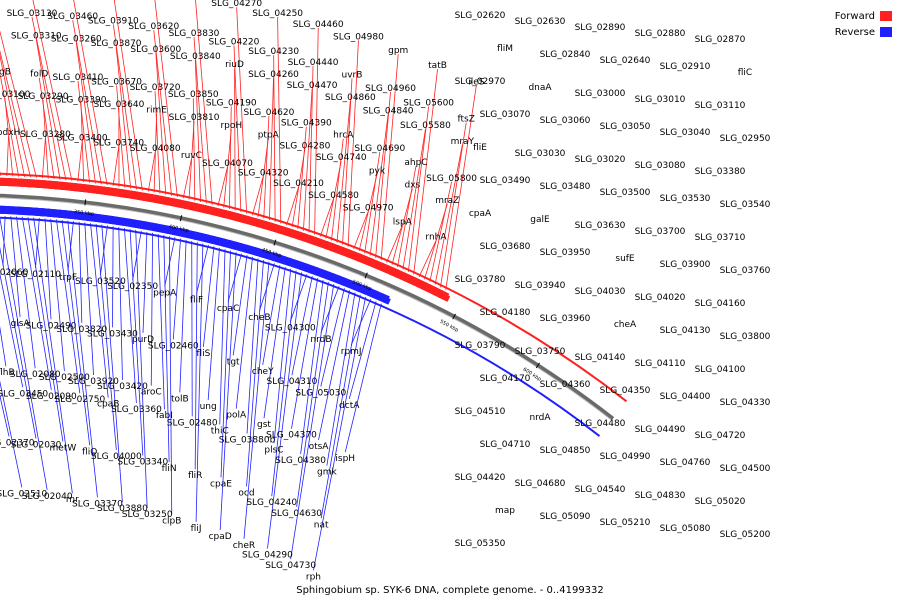 The height and width of the screenshot is (600, 900). Describe the element at coordinates (386, 300) in the screenshot. I see `gene-block` at that location.